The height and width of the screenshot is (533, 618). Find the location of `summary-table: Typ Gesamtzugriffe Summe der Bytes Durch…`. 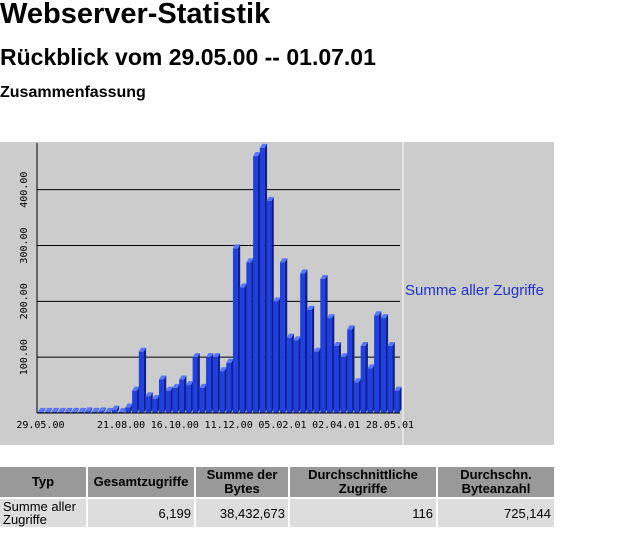

summary-table: Typ Gesamtzugriffe Summe der Bytes Durch… is located at coordinates (278, 497).